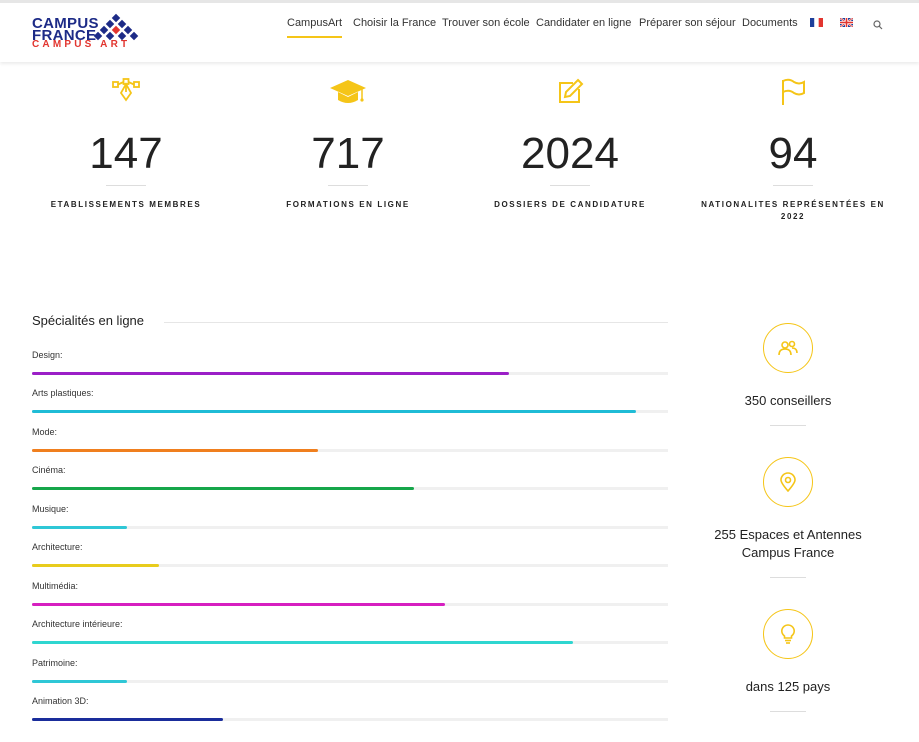 This screenshot has width=919, height=742. What do you see at coordinates (50, 509) in the screenshot?
I see `skill-name: Musique:` at bounding box center [50, 509].